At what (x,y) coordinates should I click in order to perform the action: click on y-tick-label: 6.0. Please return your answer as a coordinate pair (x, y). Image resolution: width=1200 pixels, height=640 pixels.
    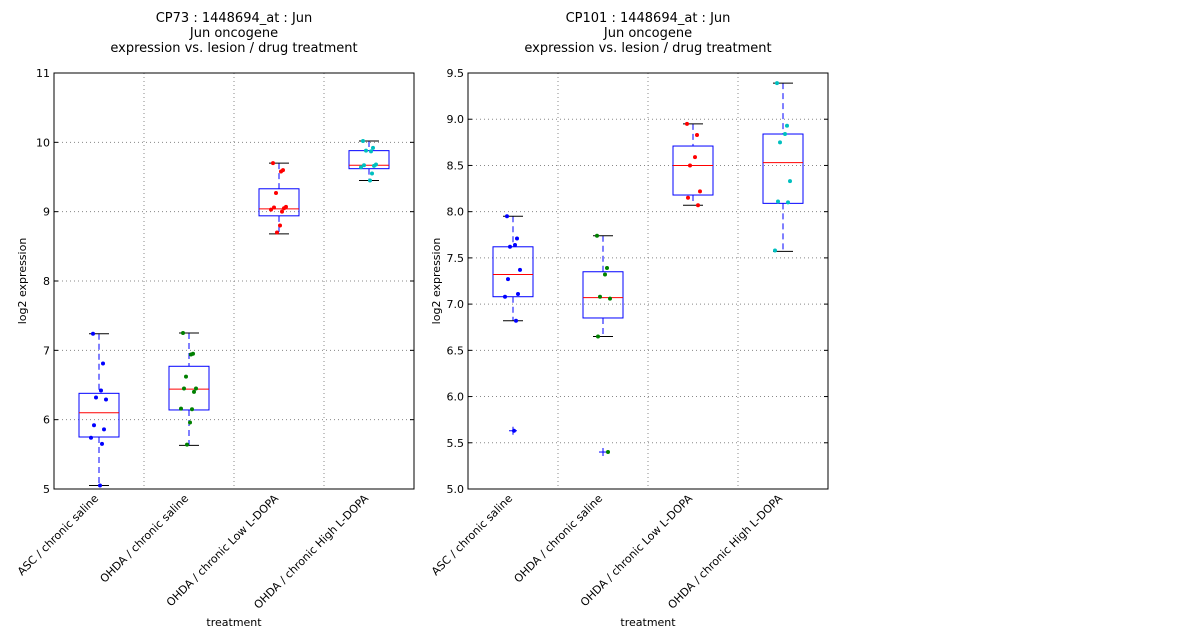
    Looking at the image, I should click on (456, 397).